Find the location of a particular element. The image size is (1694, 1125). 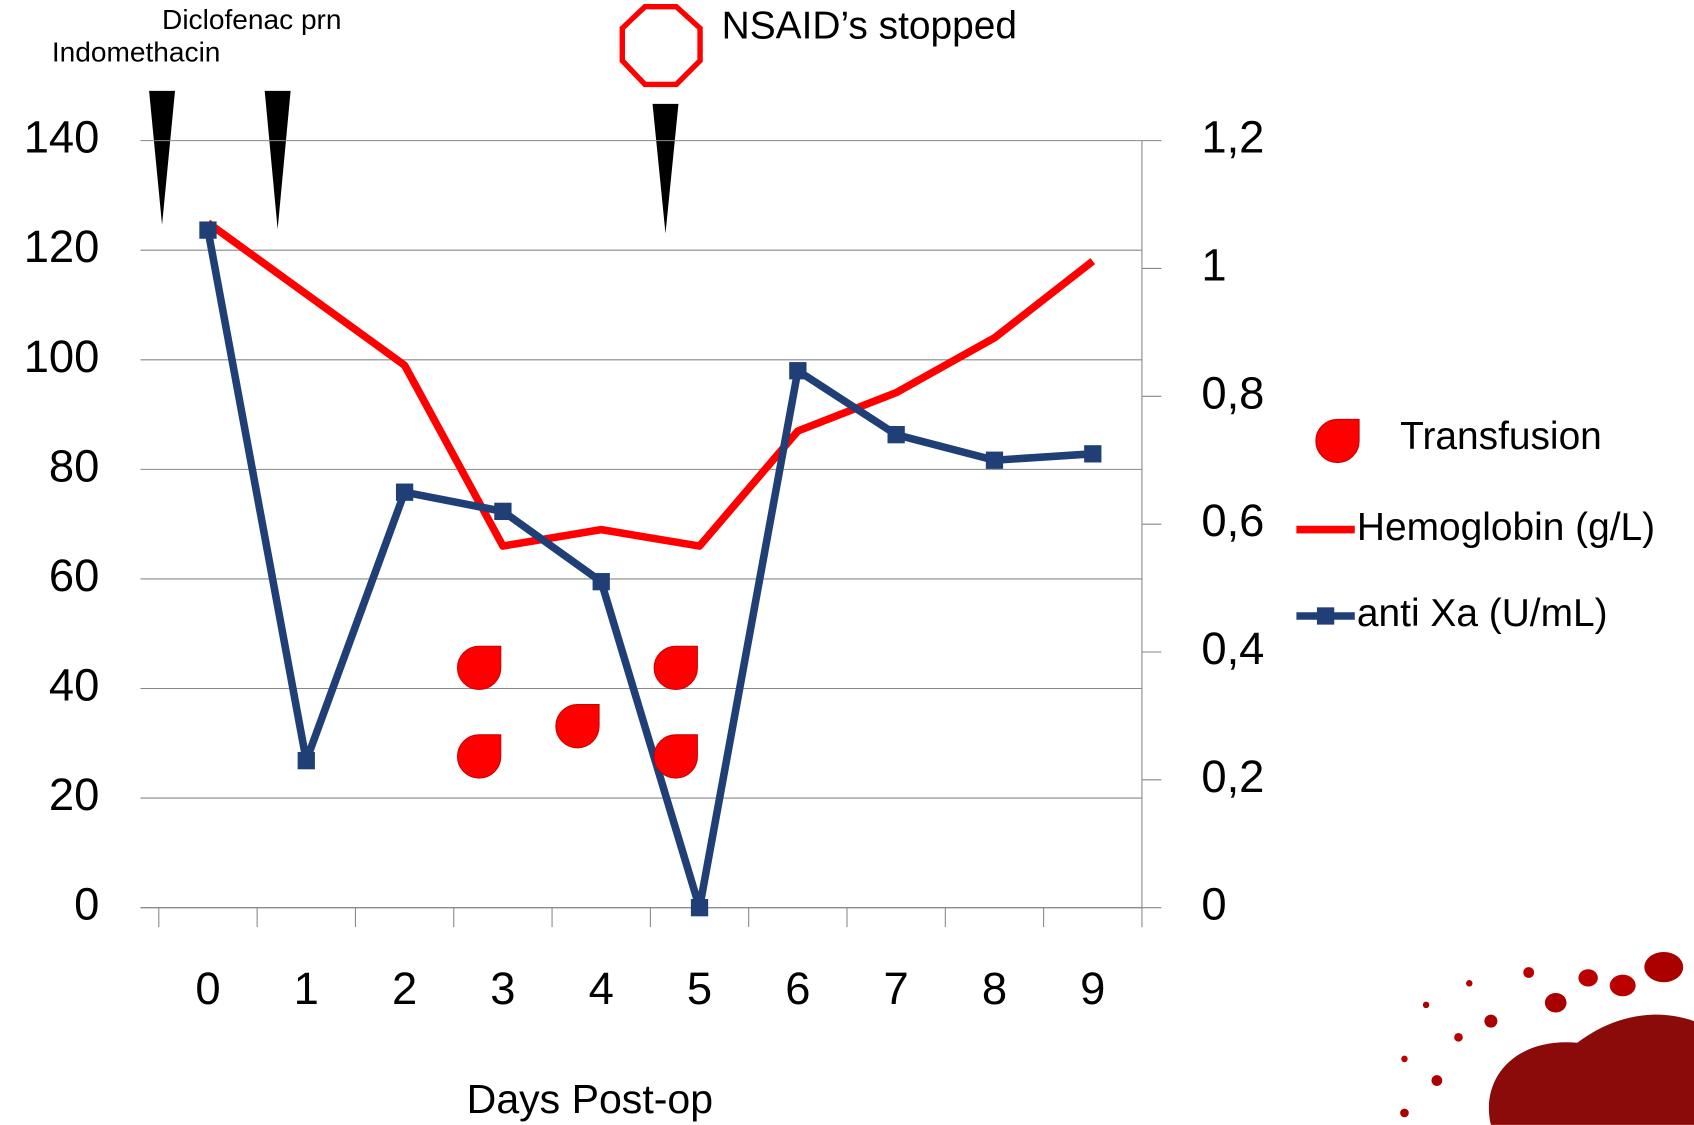

y-tick-label: 140 is located at coordinates (62, 137).